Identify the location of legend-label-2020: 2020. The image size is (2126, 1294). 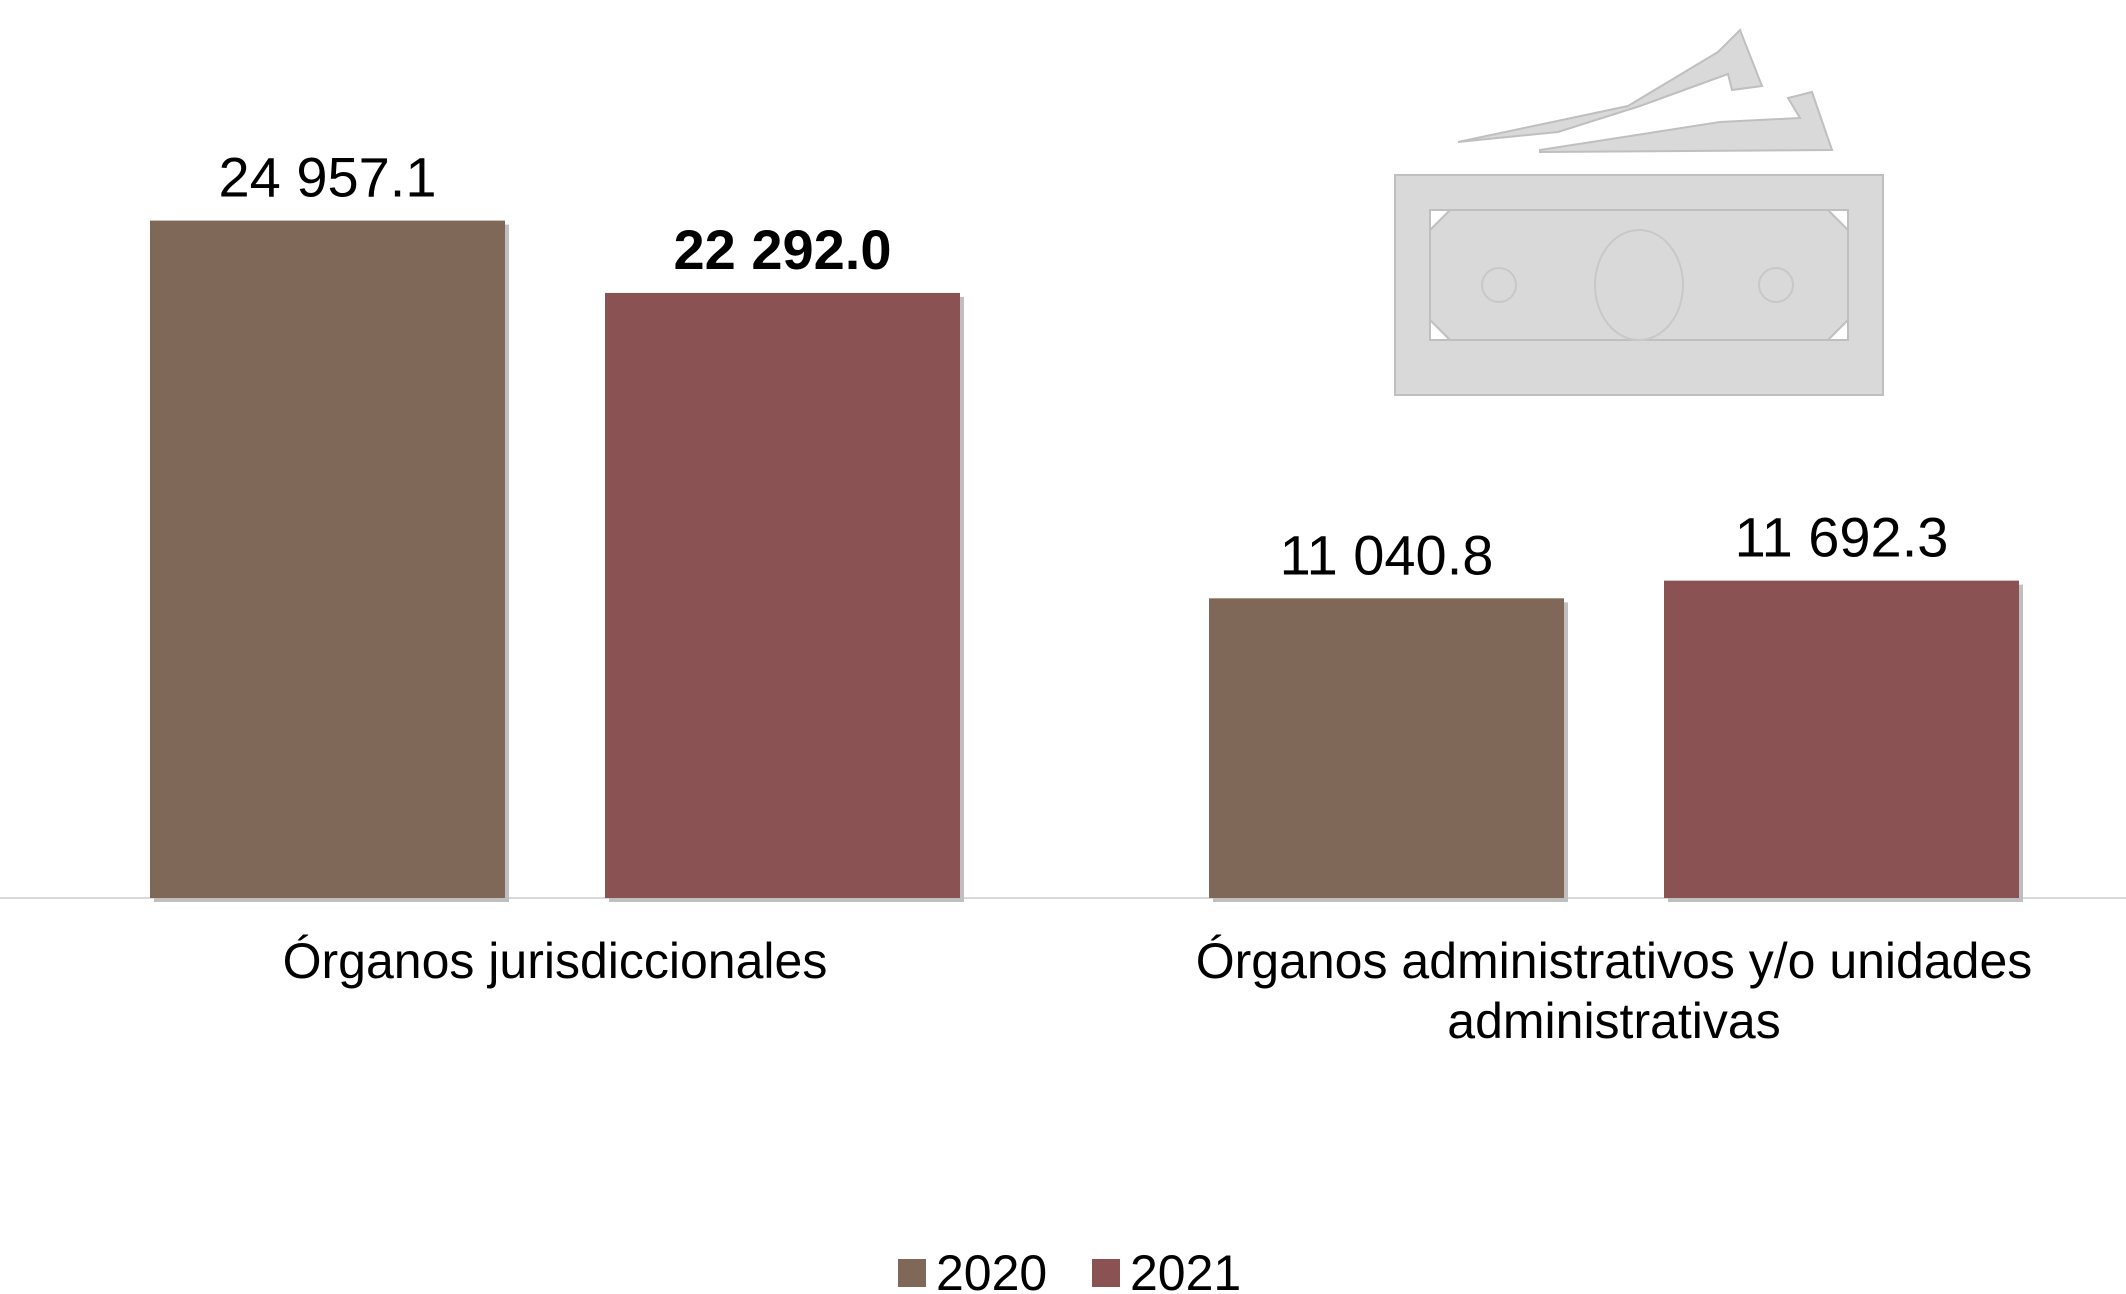
(991, 1269).